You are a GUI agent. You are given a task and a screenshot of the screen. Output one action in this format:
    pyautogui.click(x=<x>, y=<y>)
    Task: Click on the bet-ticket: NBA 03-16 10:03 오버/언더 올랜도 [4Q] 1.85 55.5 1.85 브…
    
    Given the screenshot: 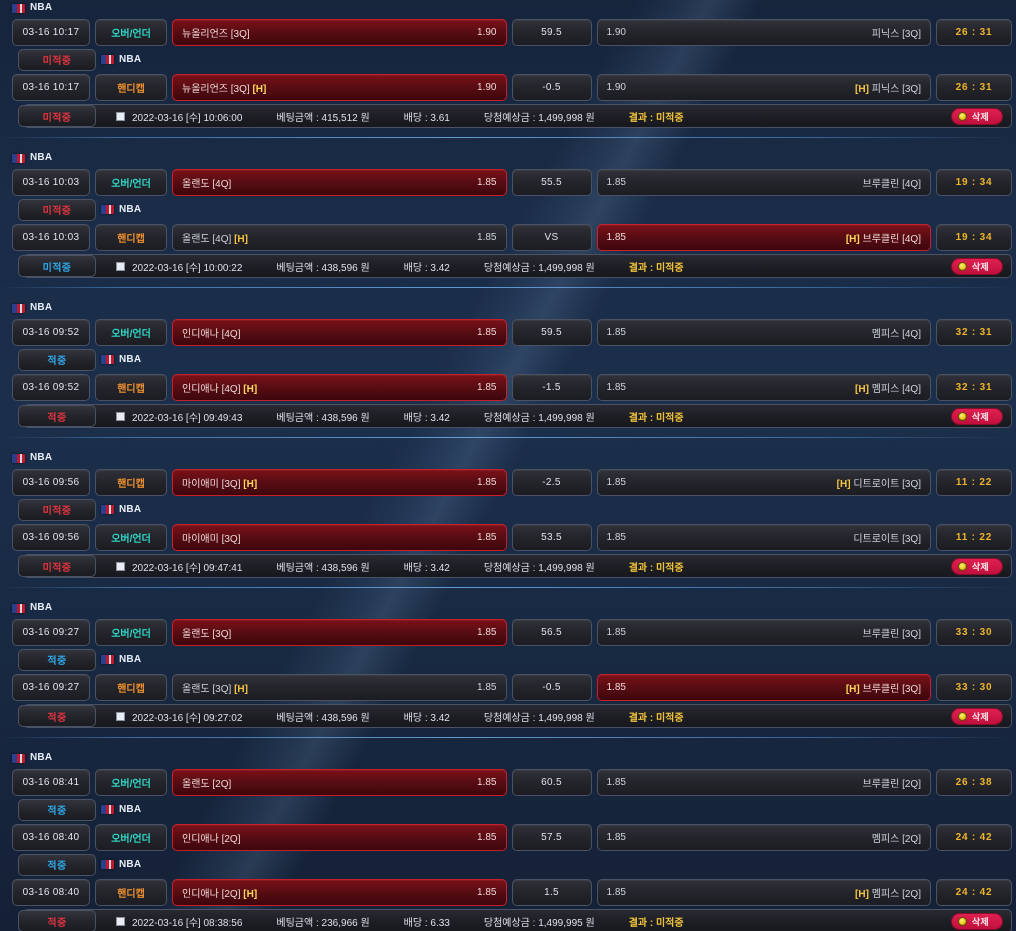 What is the action you would take?
    pyautogui.click(x=508, y=214)
    